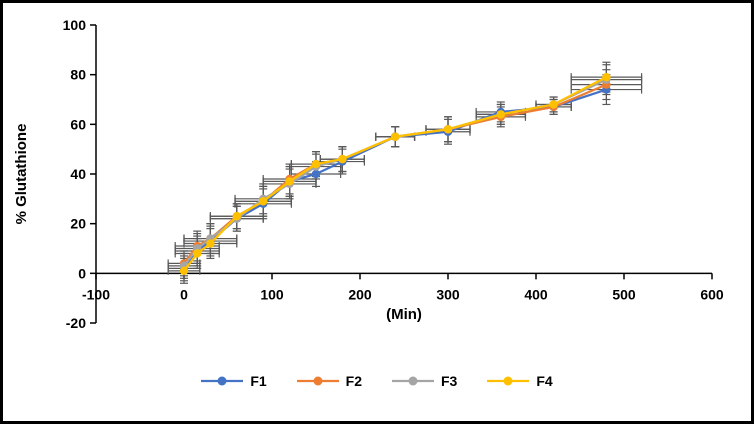 The width and height of the screenshot is (754, 424). What do you see at coordinates (544, 381) in the screenshot?
I see `legend-label-f4: F4` at bounding box center [544, 381].